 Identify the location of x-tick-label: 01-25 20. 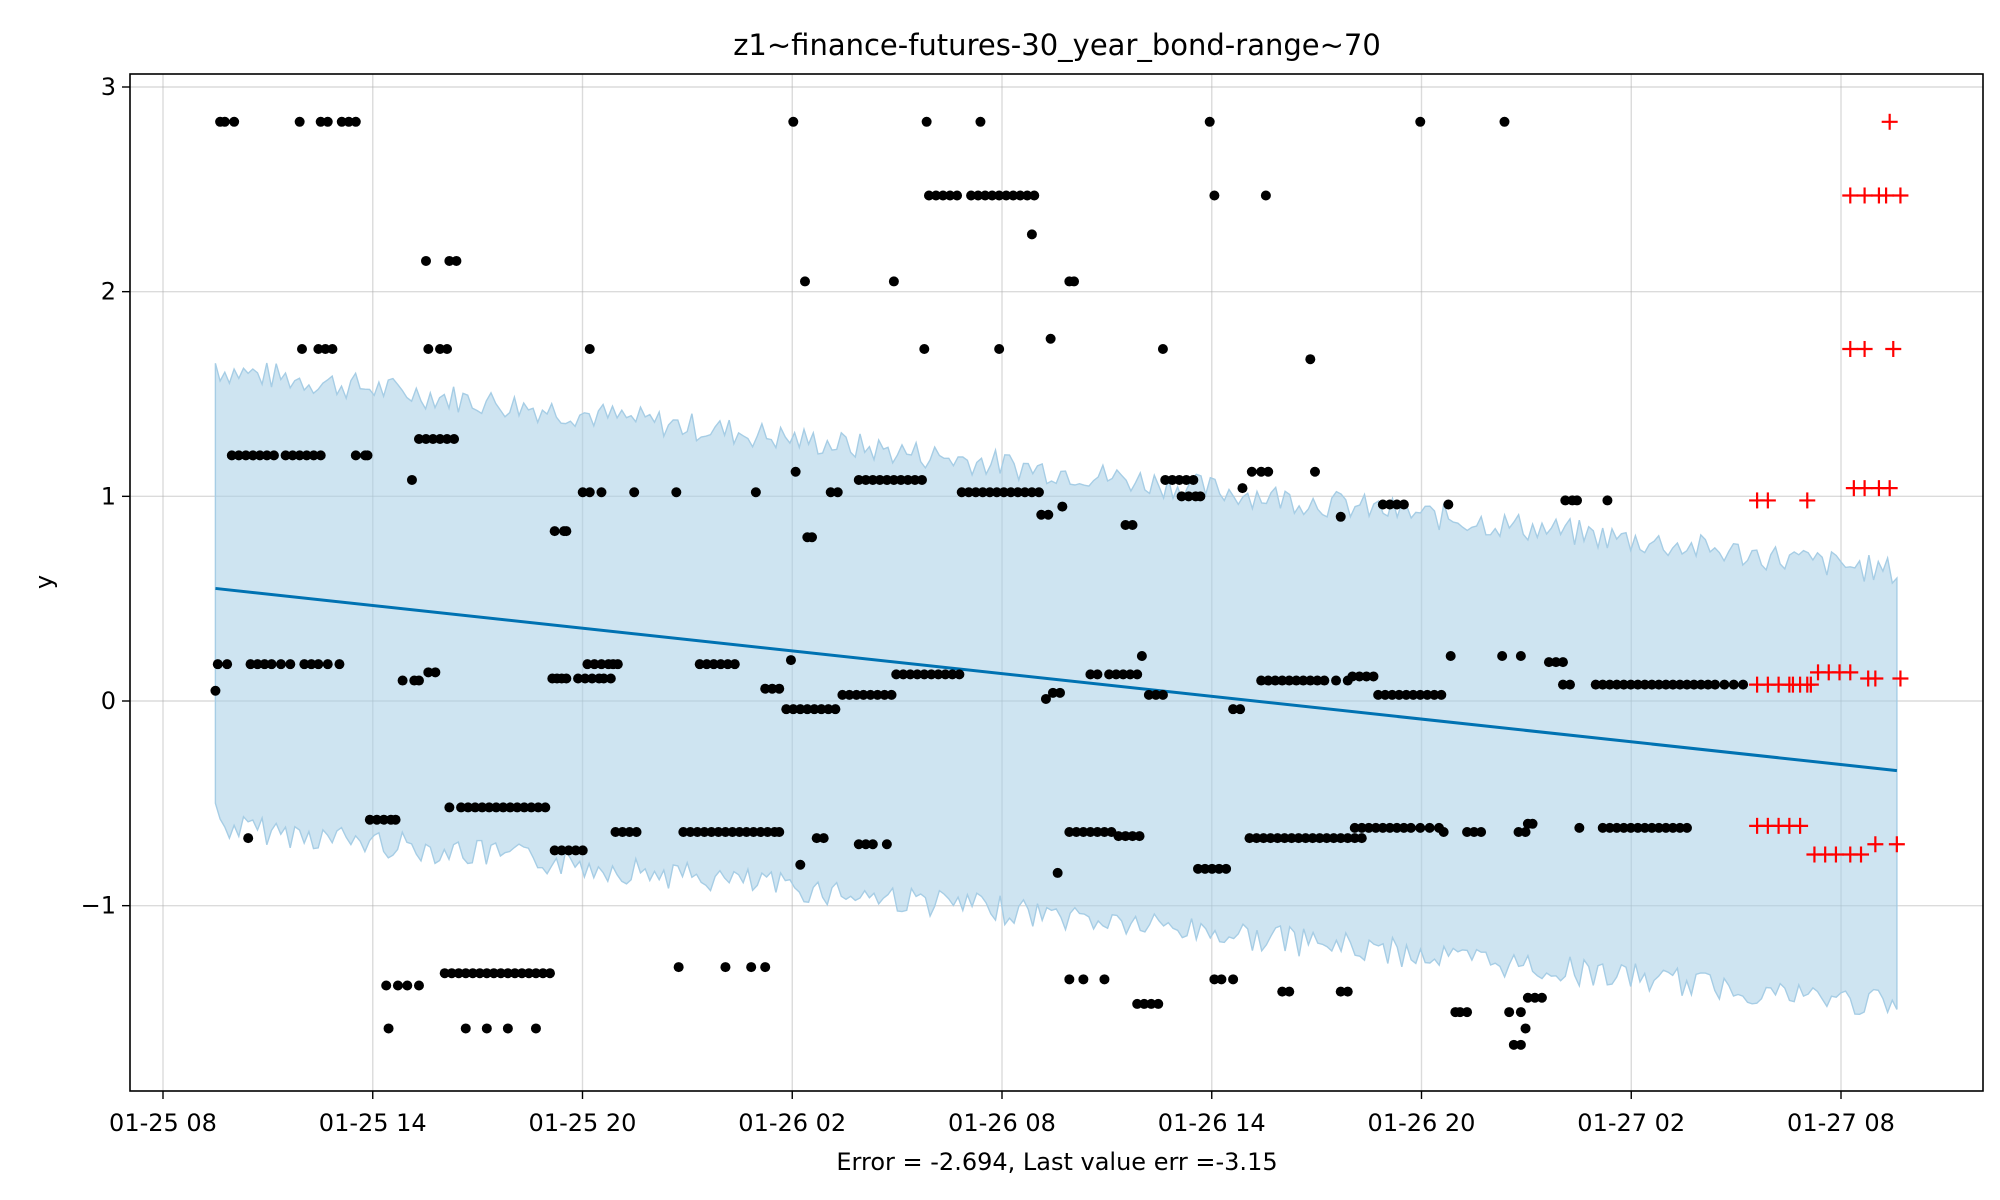
(583, 1123).